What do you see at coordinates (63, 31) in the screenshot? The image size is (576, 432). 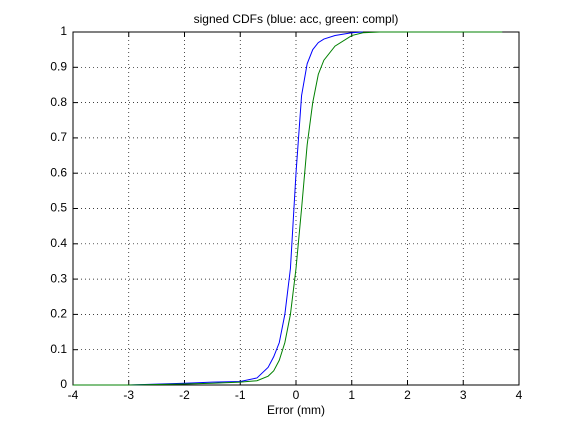 I see `y-tick-label: 1` at bounding box center [63, 31].